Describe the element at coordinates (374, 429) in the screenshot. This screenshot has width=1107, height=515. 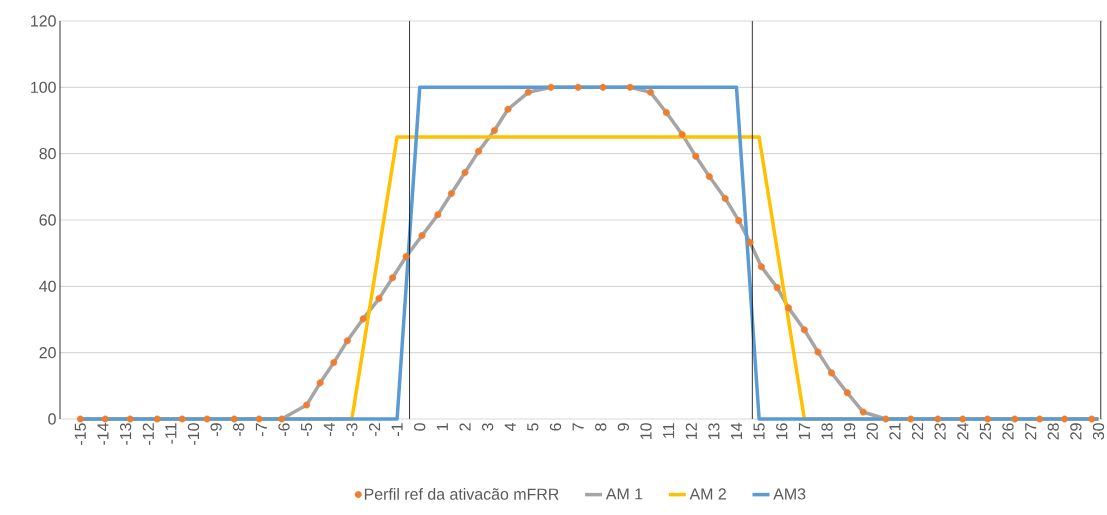
I see `x-tick-label: -2` at that location.